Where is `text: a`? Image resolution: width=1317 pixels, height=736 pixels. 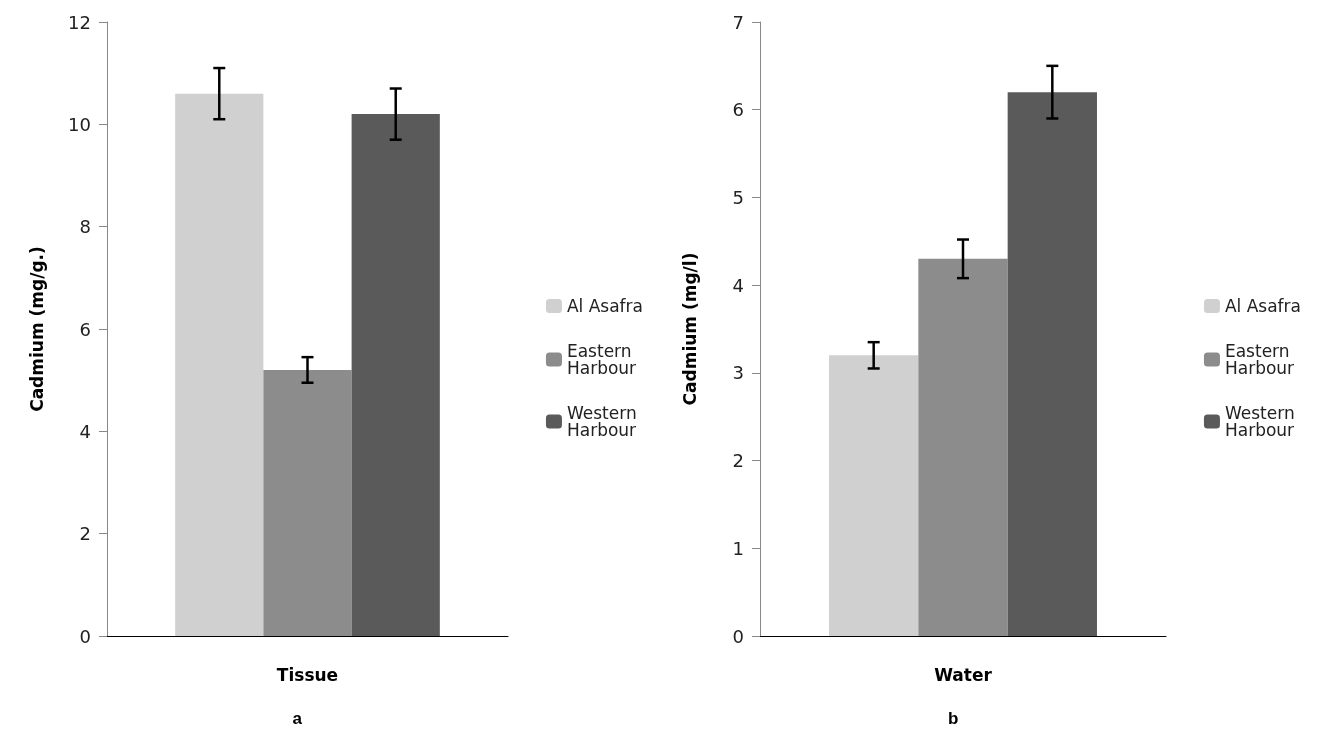 text: a is located at coordinates (297, 718).